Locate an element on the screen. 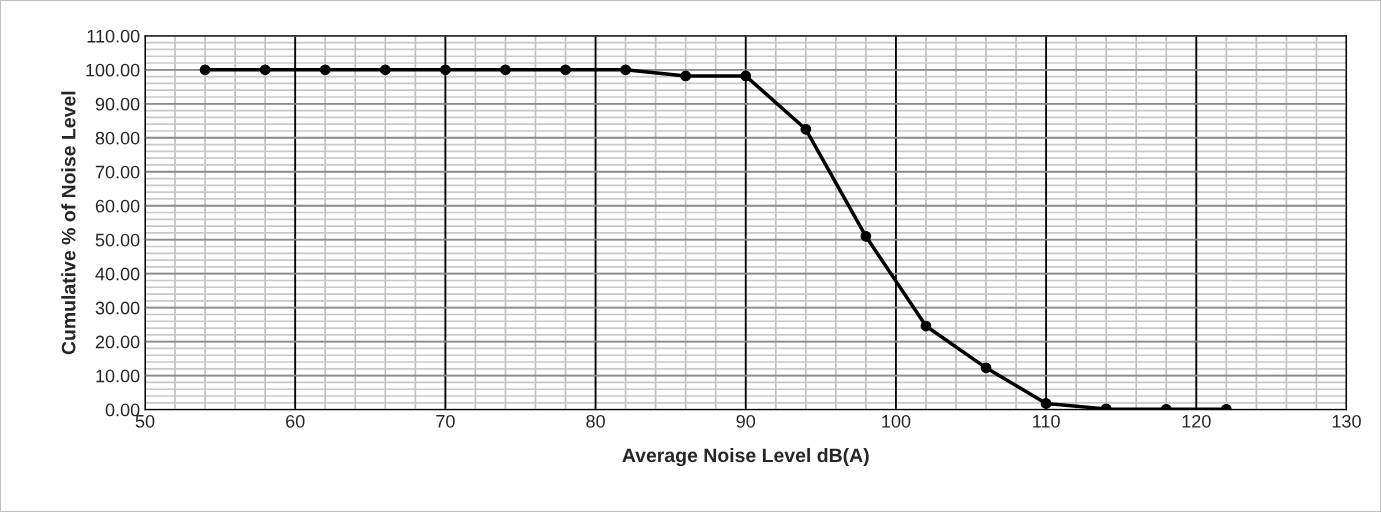 The width and height of the screenshot is (1381, 512). x-tick-label: 90 is located at coordinates (746, 421).